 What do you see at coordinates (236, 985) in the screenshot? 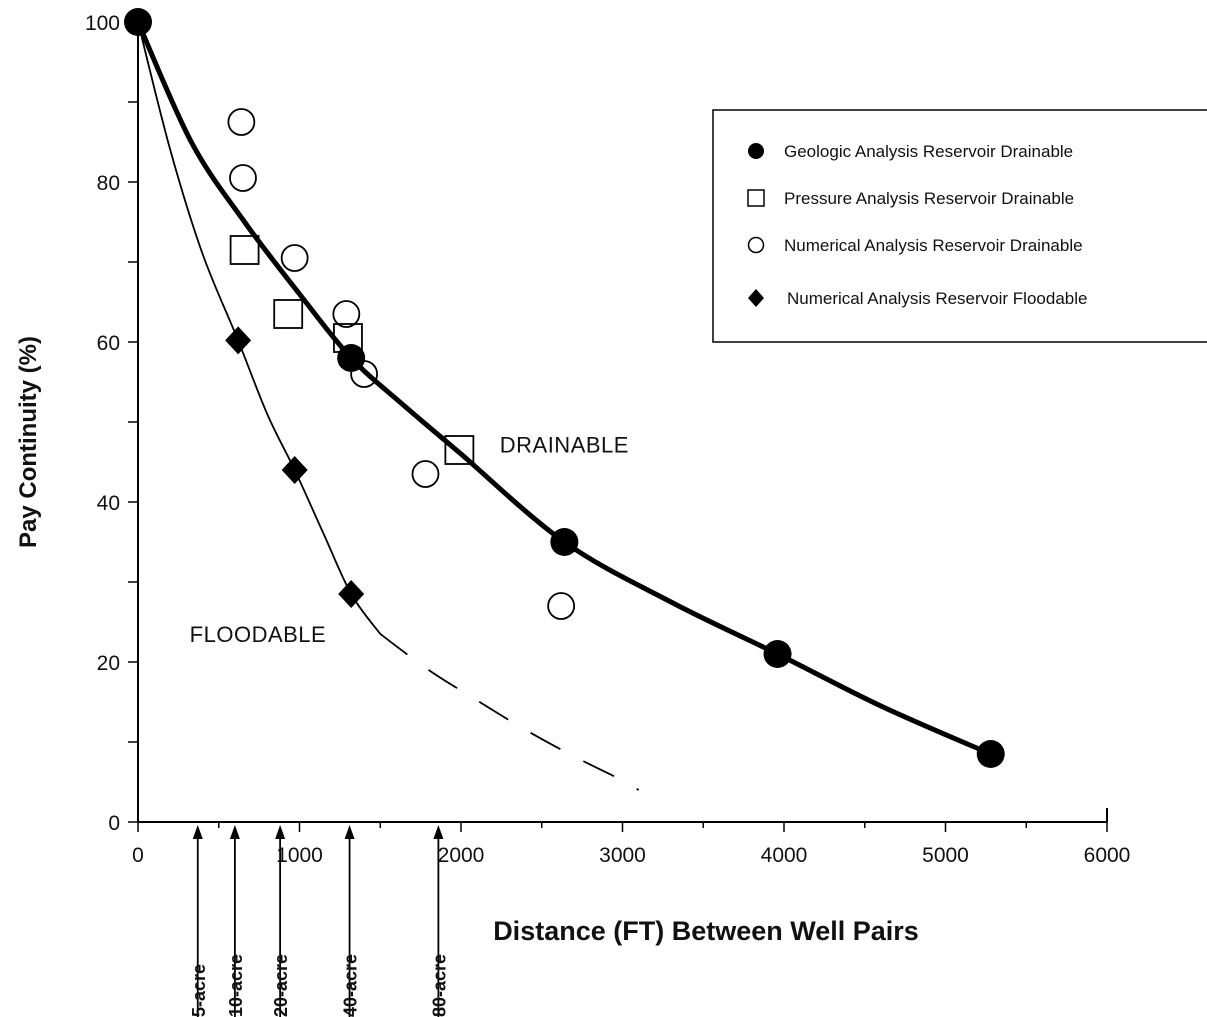
I see `spacing-label: 10-acre` at bounding box center [236, 985].